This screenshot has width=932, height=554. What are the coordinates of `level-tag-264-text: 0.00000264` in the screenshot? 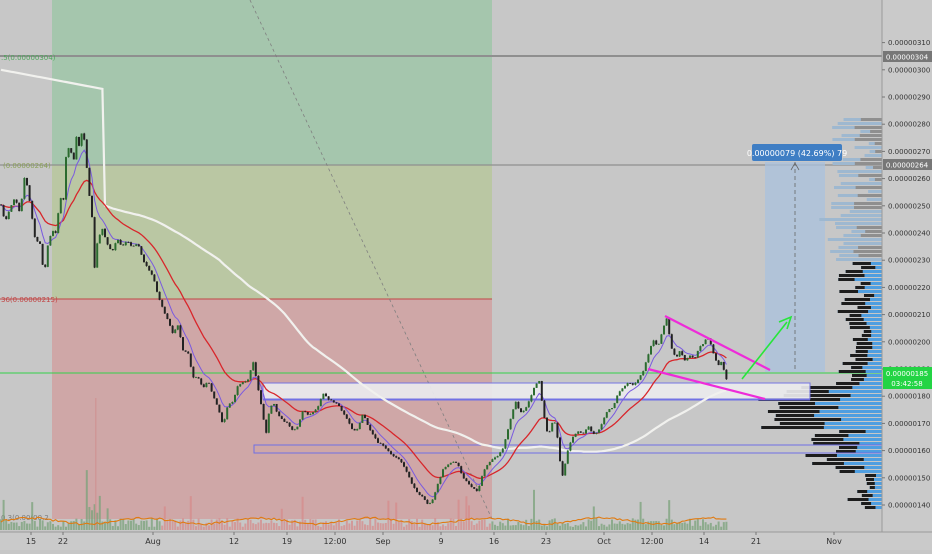 It's located at (907, 166).